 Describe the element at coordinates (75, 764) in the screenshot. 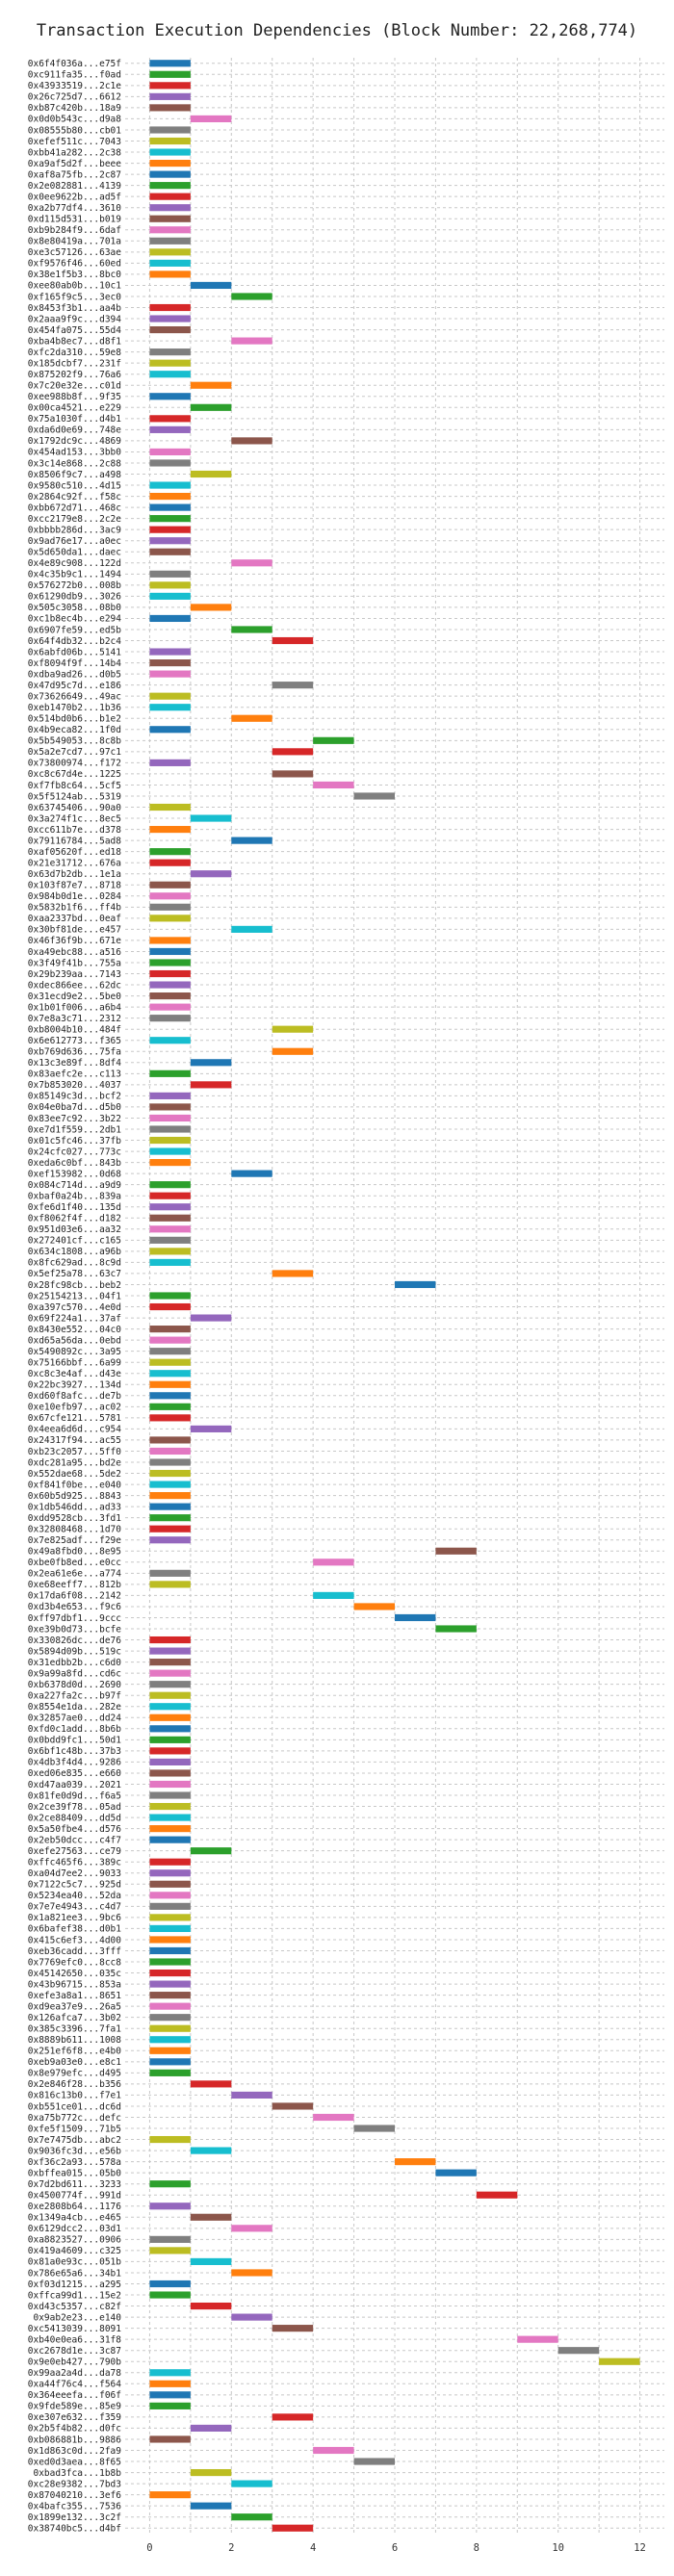

I see `y-tick-label: 0x73800974...f172` at that location.